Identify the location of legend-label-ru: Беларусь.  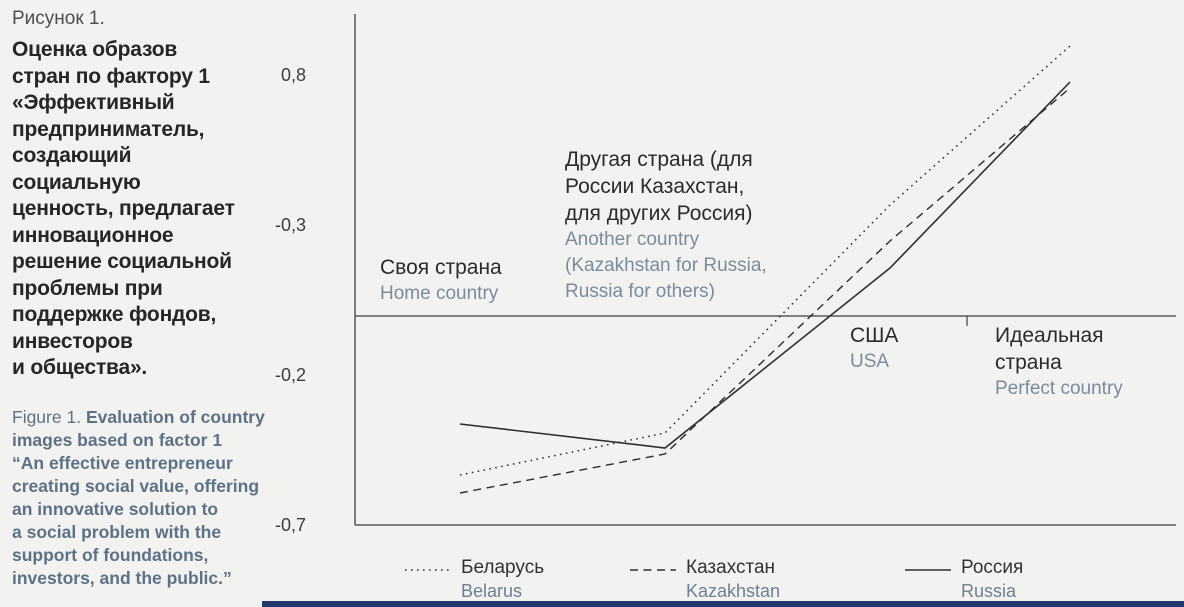
(503, 567).